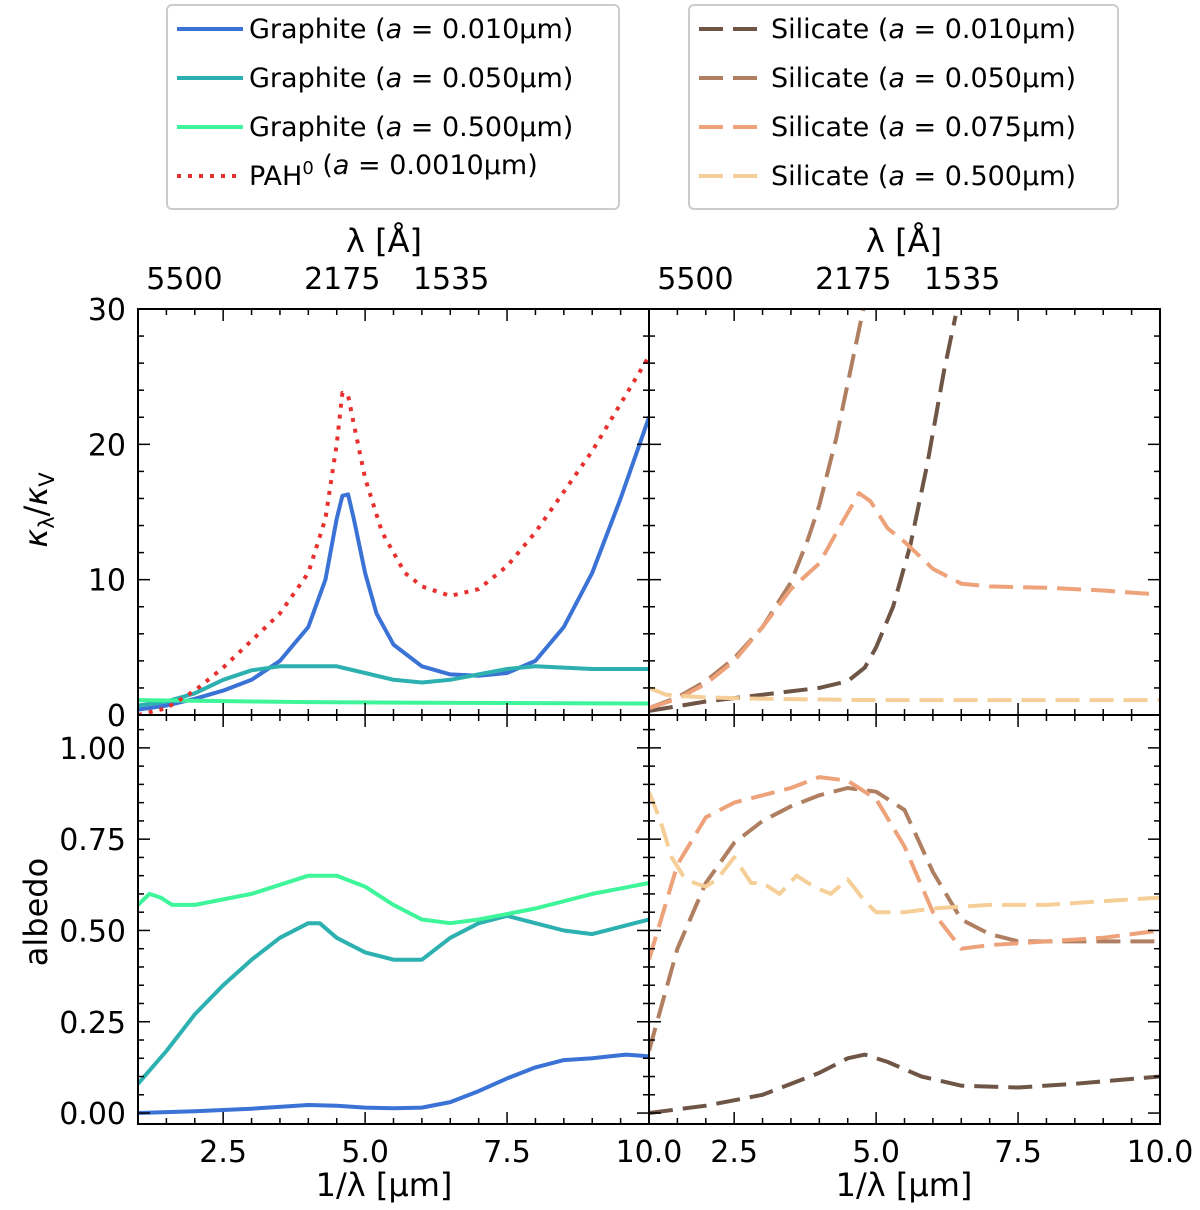  I want to click on legend-label: Silicate (a = 0.010μm), so click(923, 29).